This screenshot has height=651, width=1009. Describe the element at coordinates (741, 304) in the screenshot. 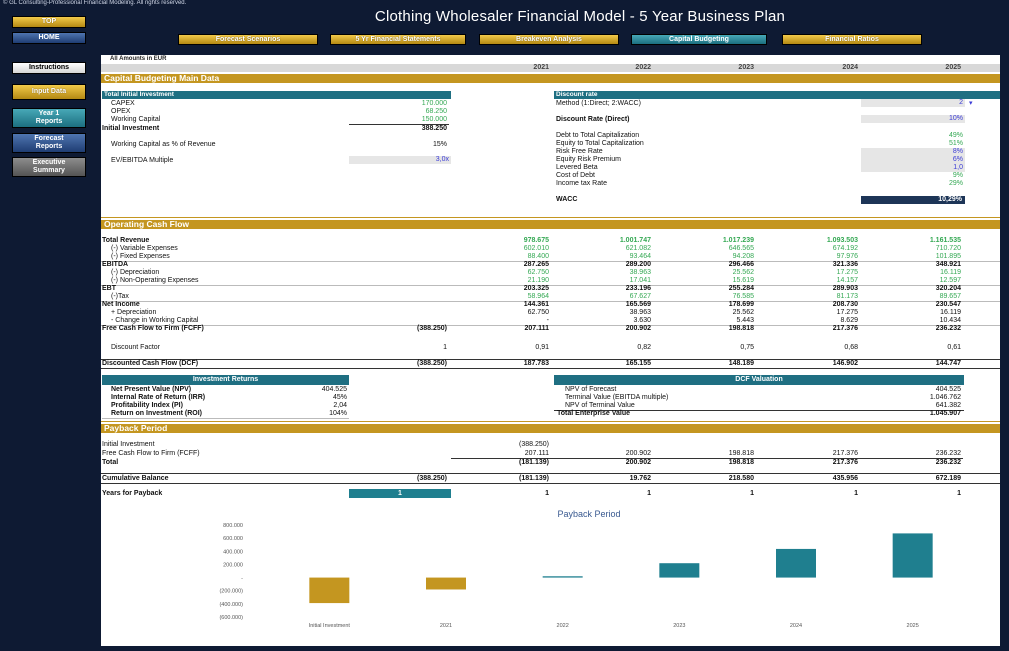

I see `ocf-row-value: 178.699` at that location.